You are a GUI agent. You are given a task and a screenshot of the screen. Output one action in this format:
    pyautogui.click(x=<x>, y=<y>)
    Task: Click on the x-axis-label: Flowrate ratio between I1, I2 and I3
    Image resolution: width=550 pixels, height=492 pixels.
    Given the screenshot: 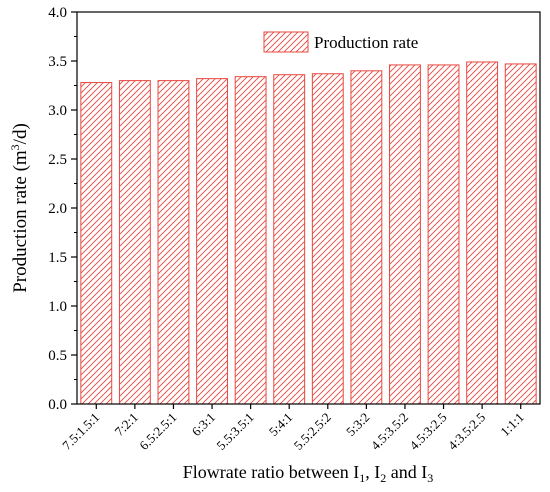 What is the action you would take?
    pyautogui.click(x=308, y=473)
    